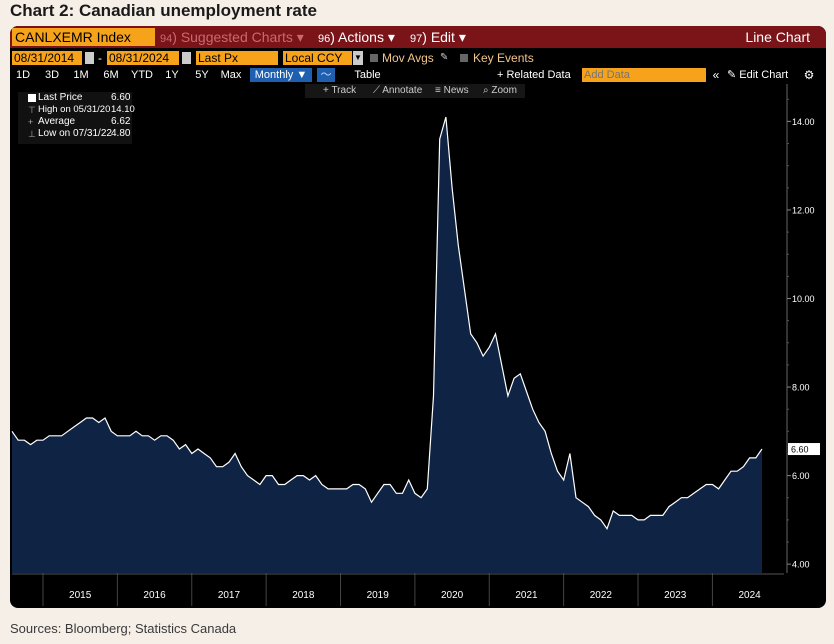  I want to click on crosshair-icon: +, so click(327, 90).